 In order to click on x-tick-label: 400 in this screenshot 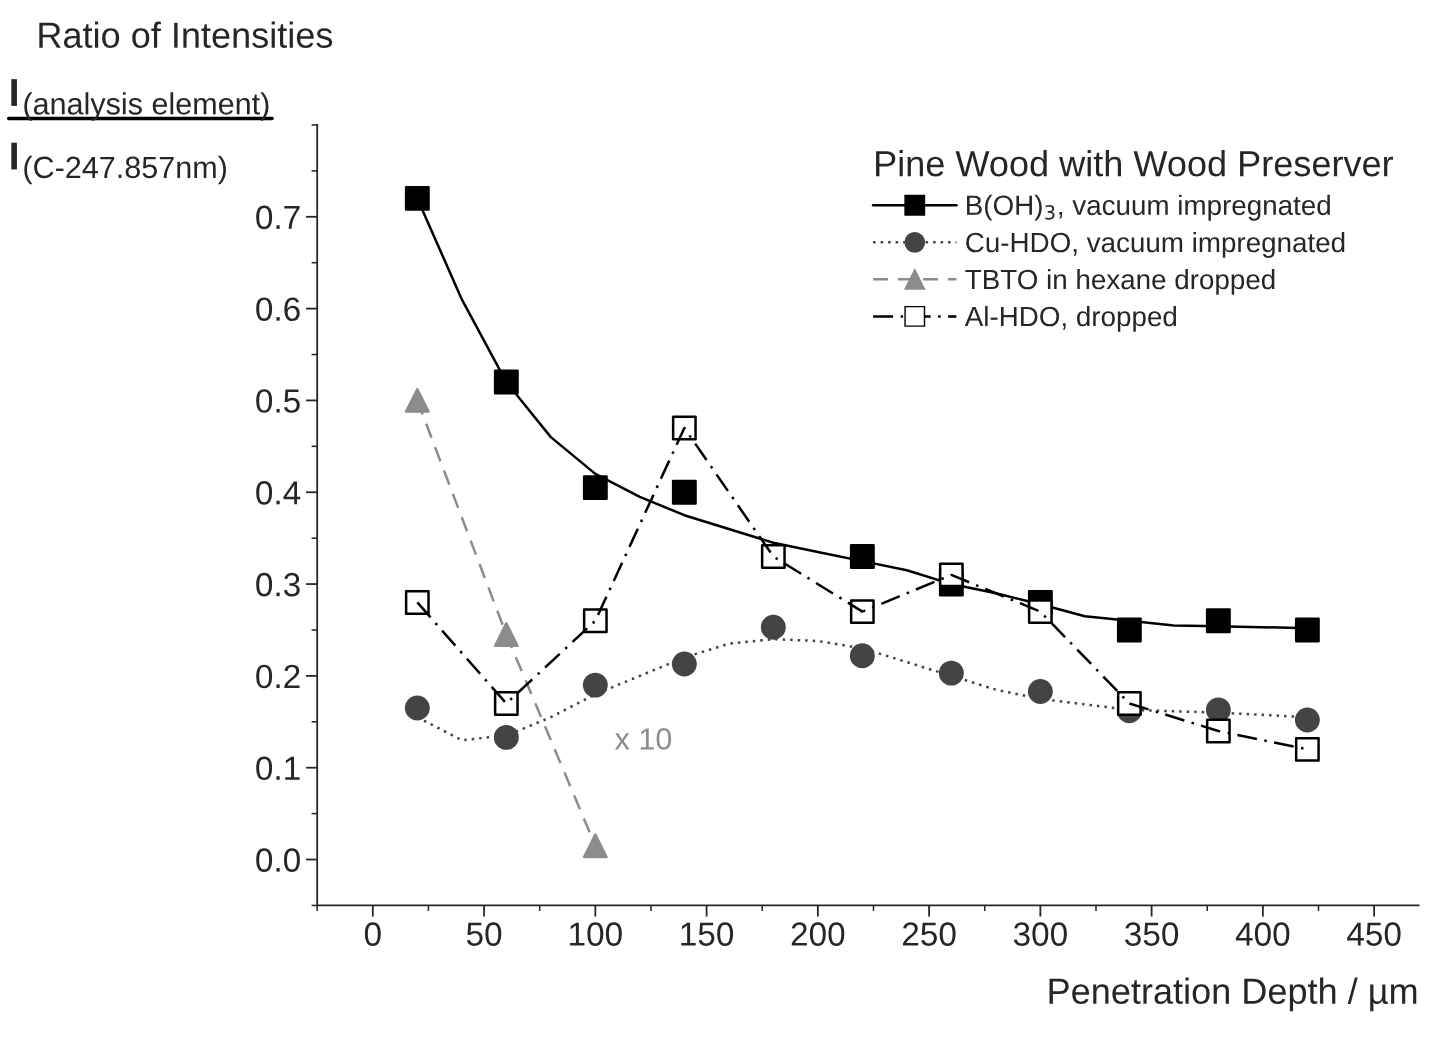, I will do `click(1262, 934)`.